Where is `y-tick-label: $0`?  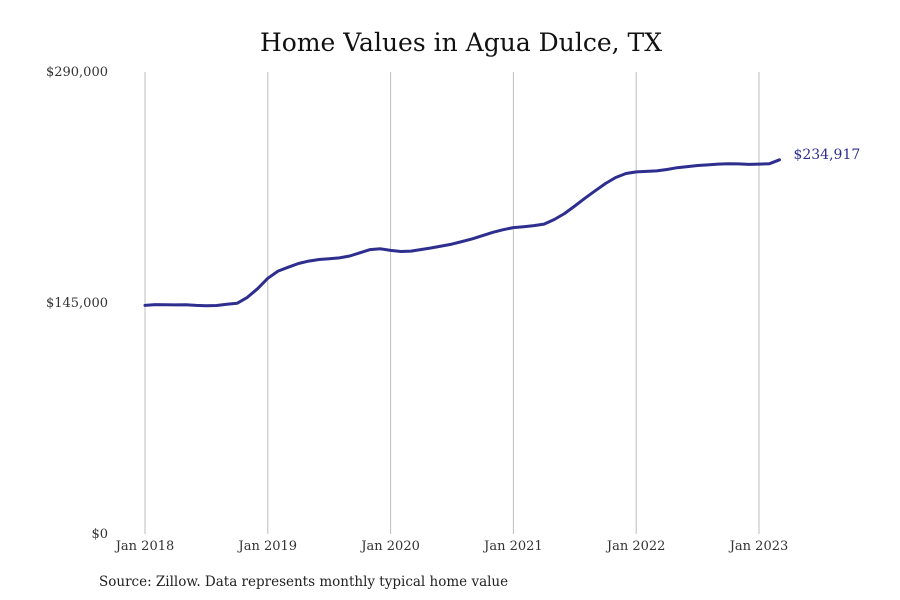 y-tick-label: $0 is located at coordinates (99, 534).